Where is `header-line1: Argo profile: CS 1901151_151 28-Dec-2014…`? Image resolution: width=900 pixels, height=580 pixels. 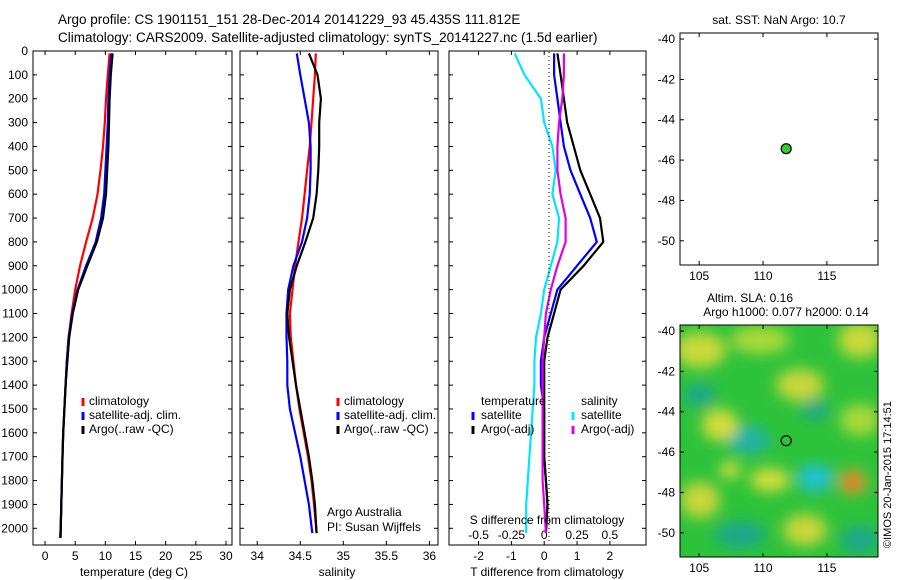 header-line1: Argo profile: CS 1901151_151 28-Dec-2014… is located at coordinates (289, 19).